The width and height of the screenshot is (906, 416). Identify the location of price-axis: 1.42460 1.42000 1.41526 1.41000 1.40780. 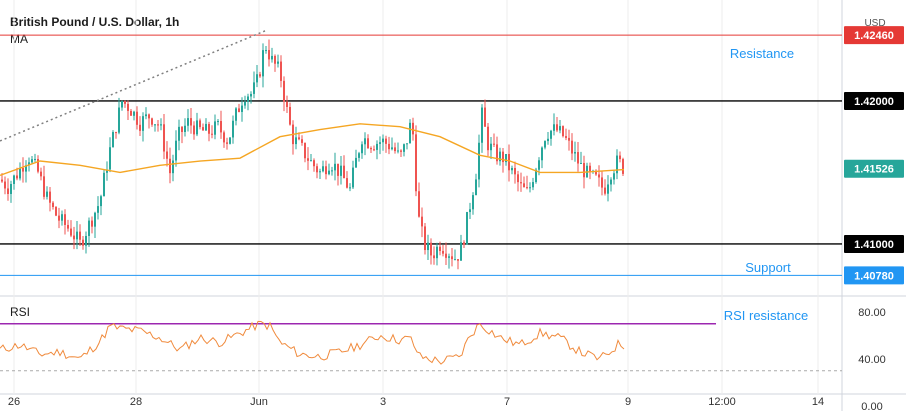
(874, 155).